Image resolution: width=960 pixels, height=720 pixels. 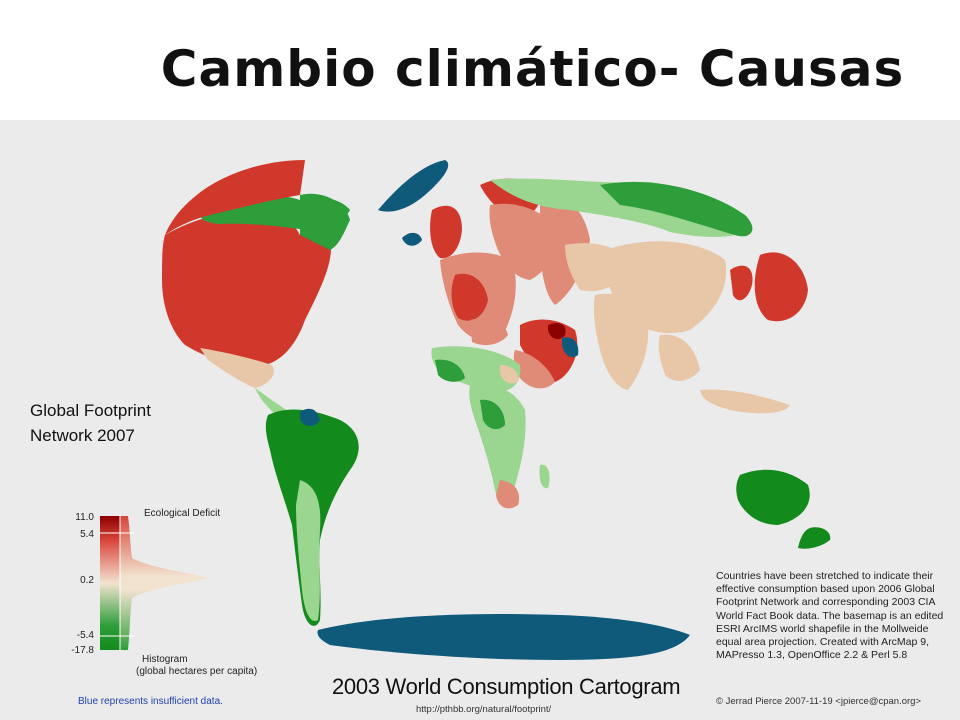 I want to click on insufficient-data-note: Blue represents insufficient data., so click(x=150, y=701).